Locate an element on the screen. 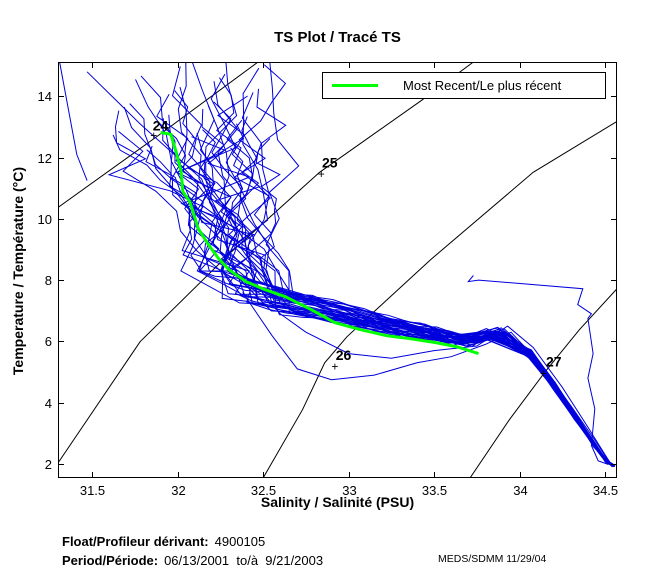  contour-label-26: 26 is located at coordinates (344, 355).